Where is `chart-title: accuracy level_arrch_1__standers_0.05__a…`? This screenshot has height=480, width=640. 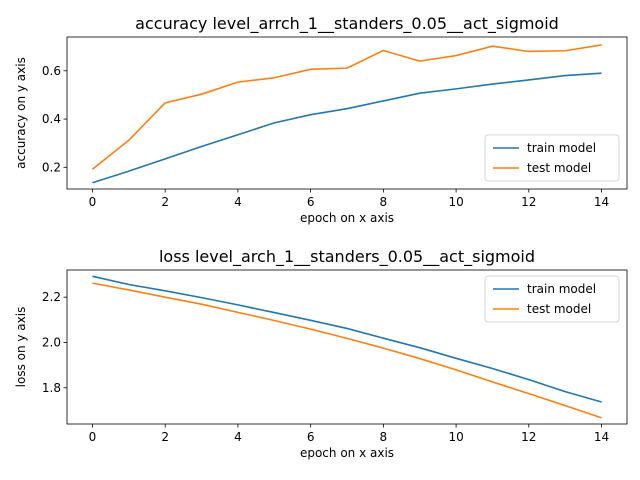
chart-title: accuracy level_arrch_1__standers_0.05__a… is located at coordinates (347, 24).